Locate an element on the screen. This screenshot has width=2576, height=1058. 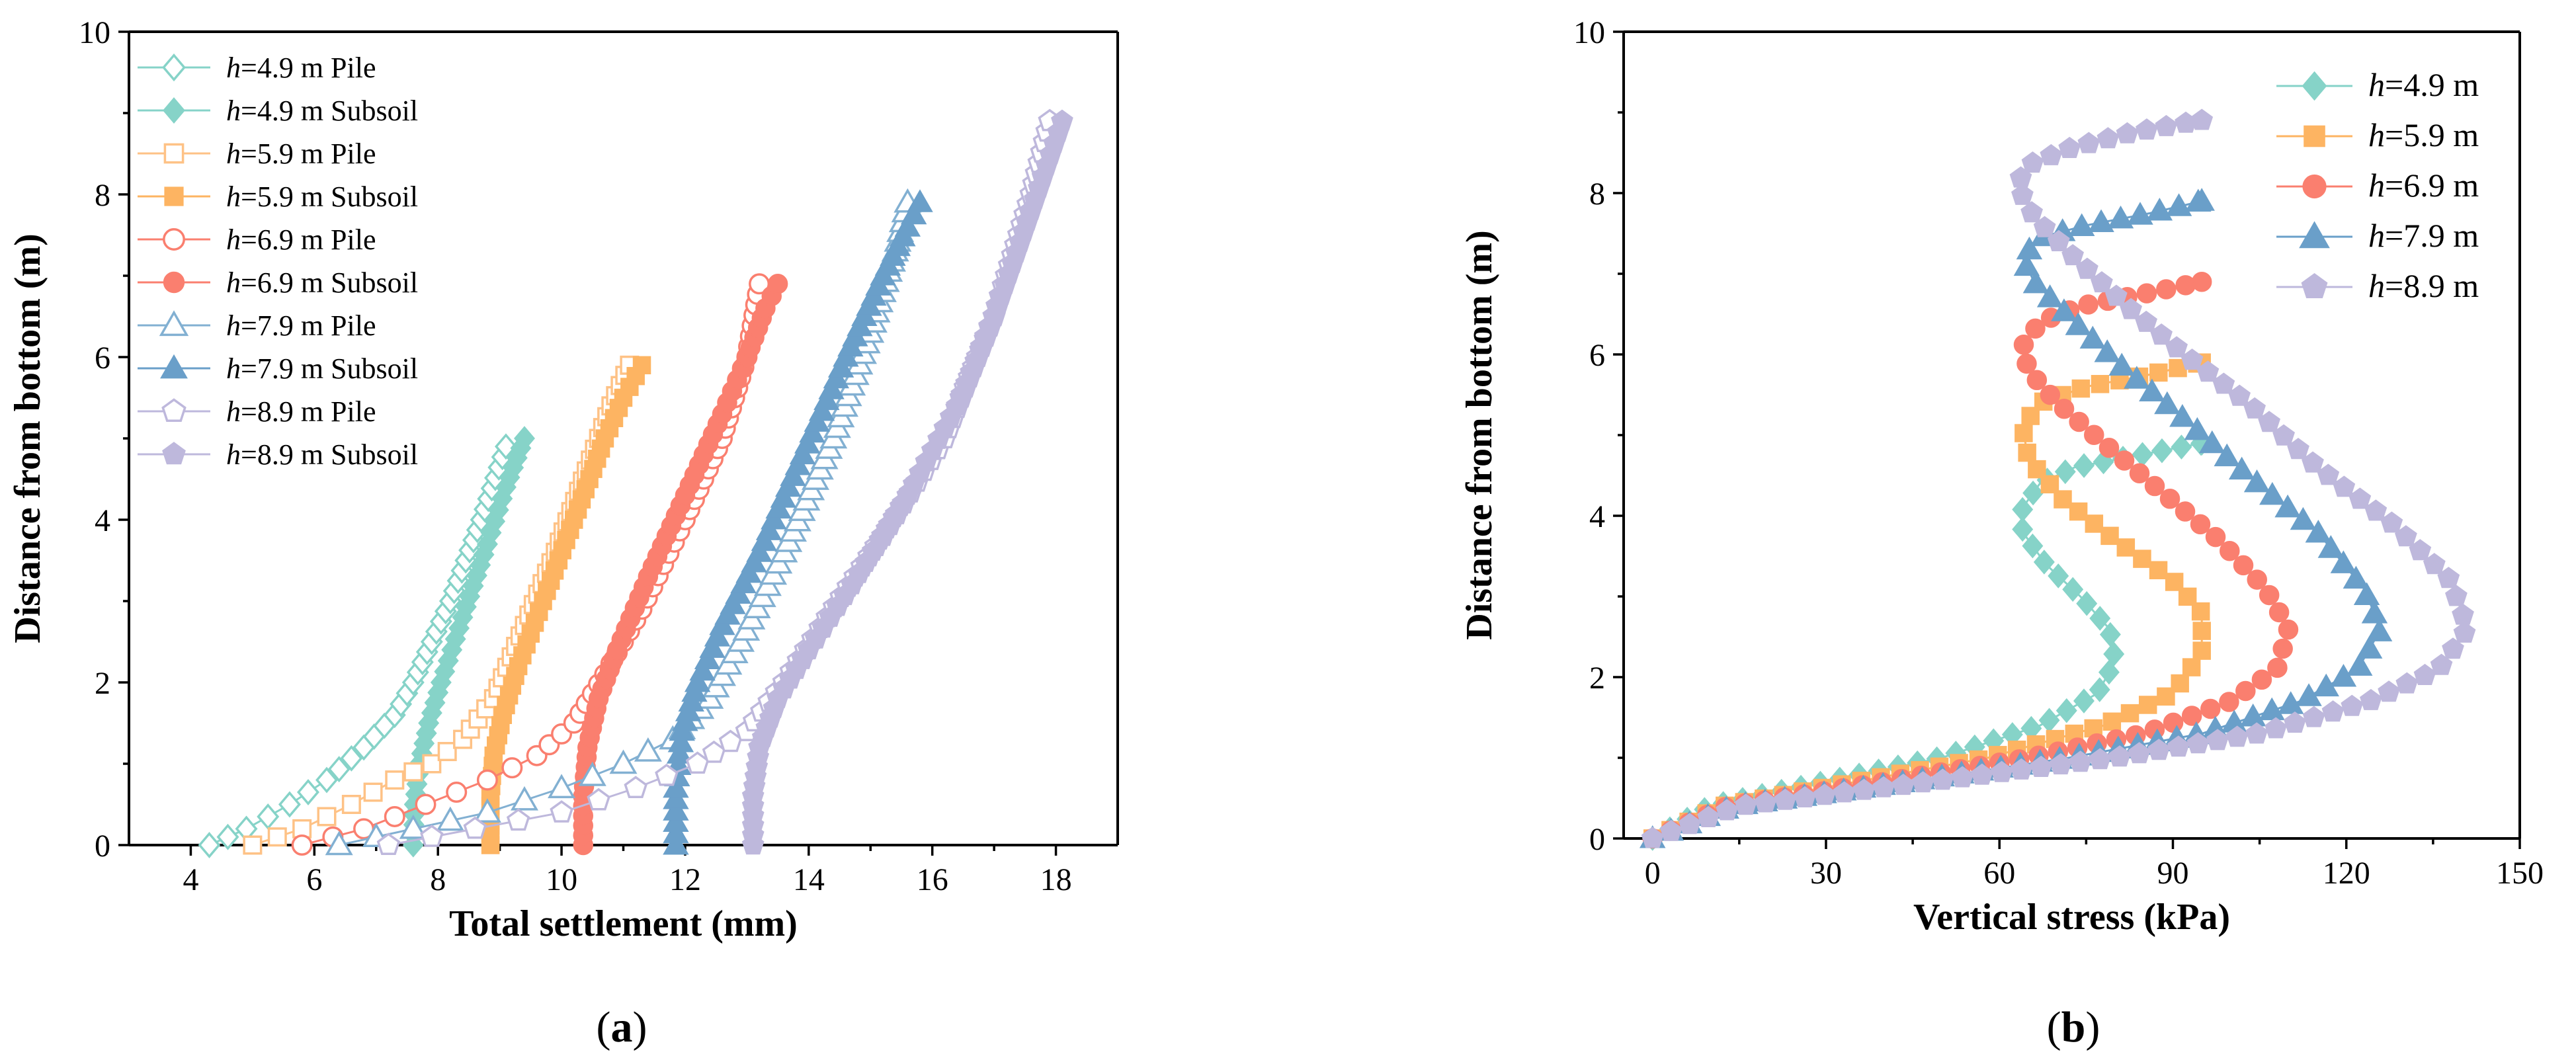
y-tick-label: 8 is located at coordinates (1597, 195).